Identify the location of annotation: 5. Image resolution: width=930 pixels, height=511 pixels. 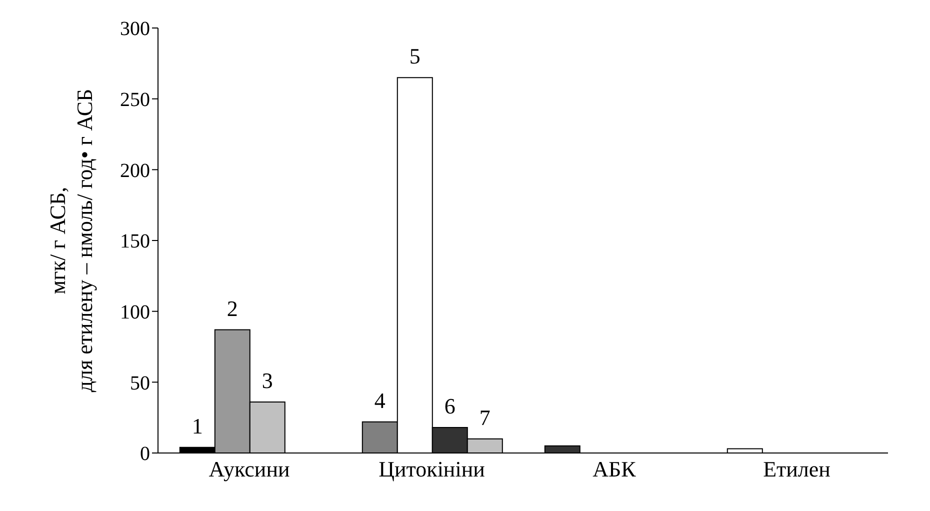
(414, 56).